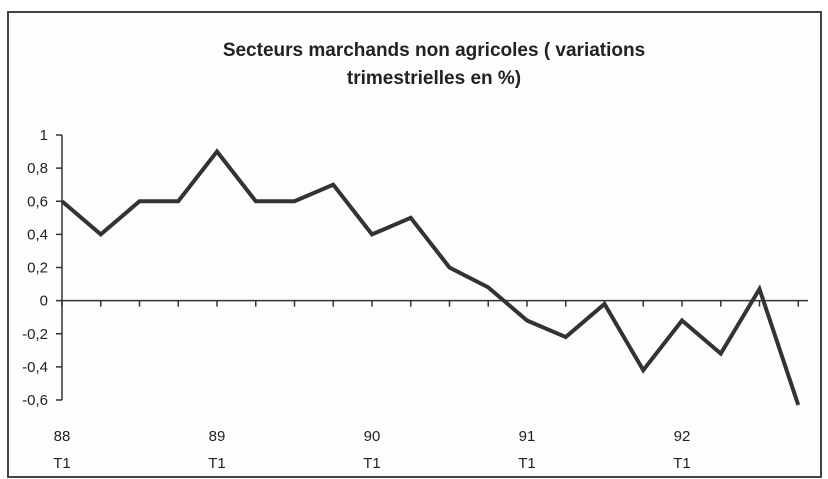 Image resolution: width=828 pixels, height=479 pixels. Describe the element at coordinates (62, 436) in the screenshot. I see `x-tick-label: 88` at that location.